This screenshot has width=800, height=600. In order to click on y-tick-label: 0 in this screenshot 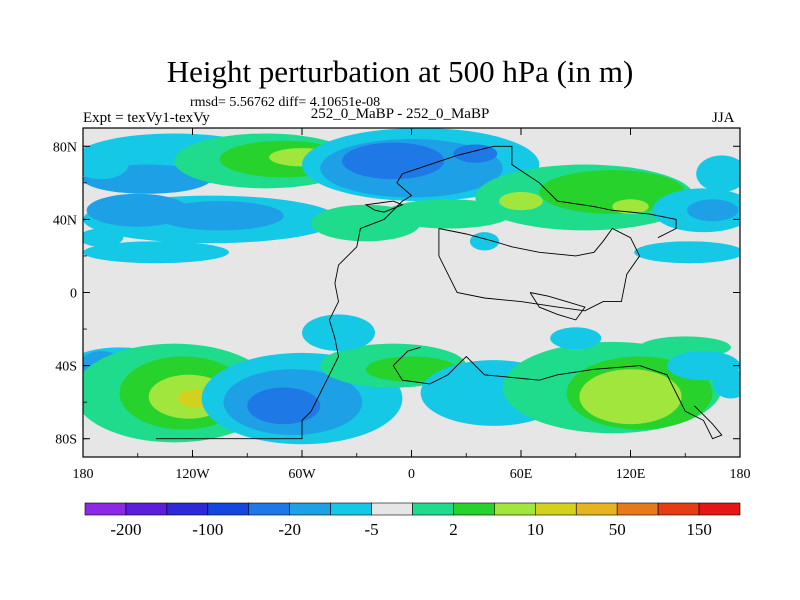, I will do `click(73, 294)`.